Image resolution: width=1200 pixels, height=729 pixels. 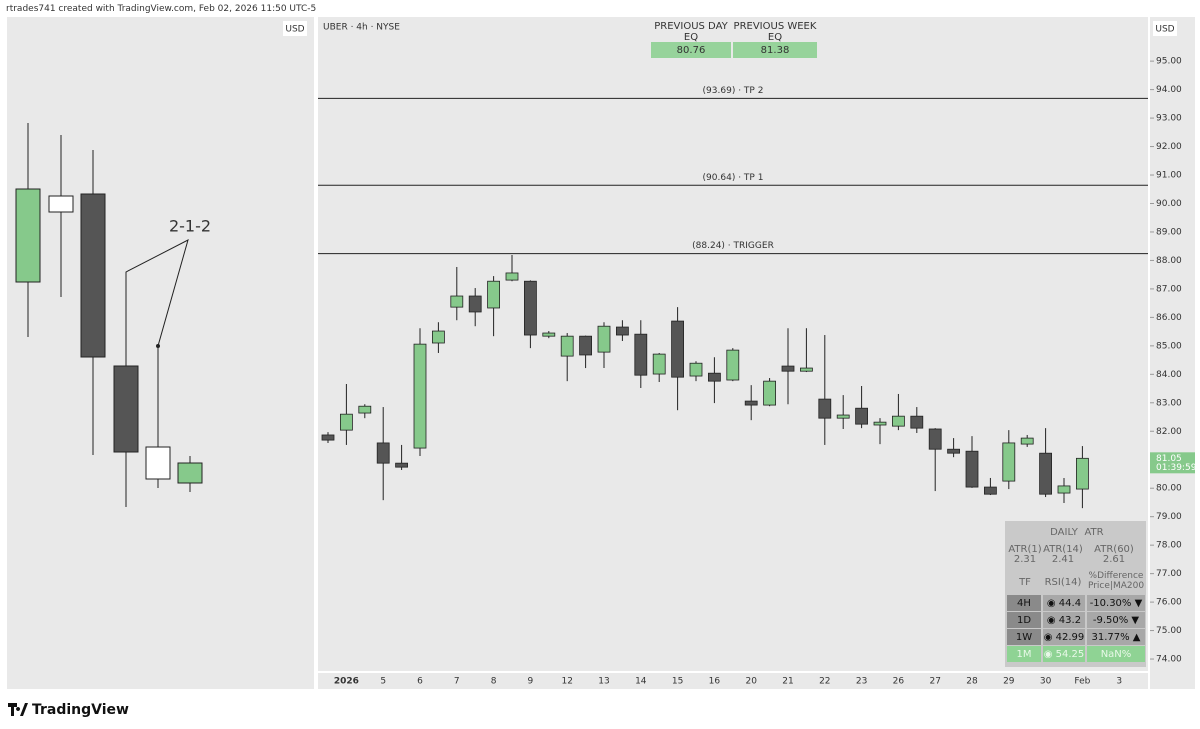 What do you see at coordinates (1025, 559) in the screenshot?
I see `atr-value: 2.31` at bounding box center [1025, 559].